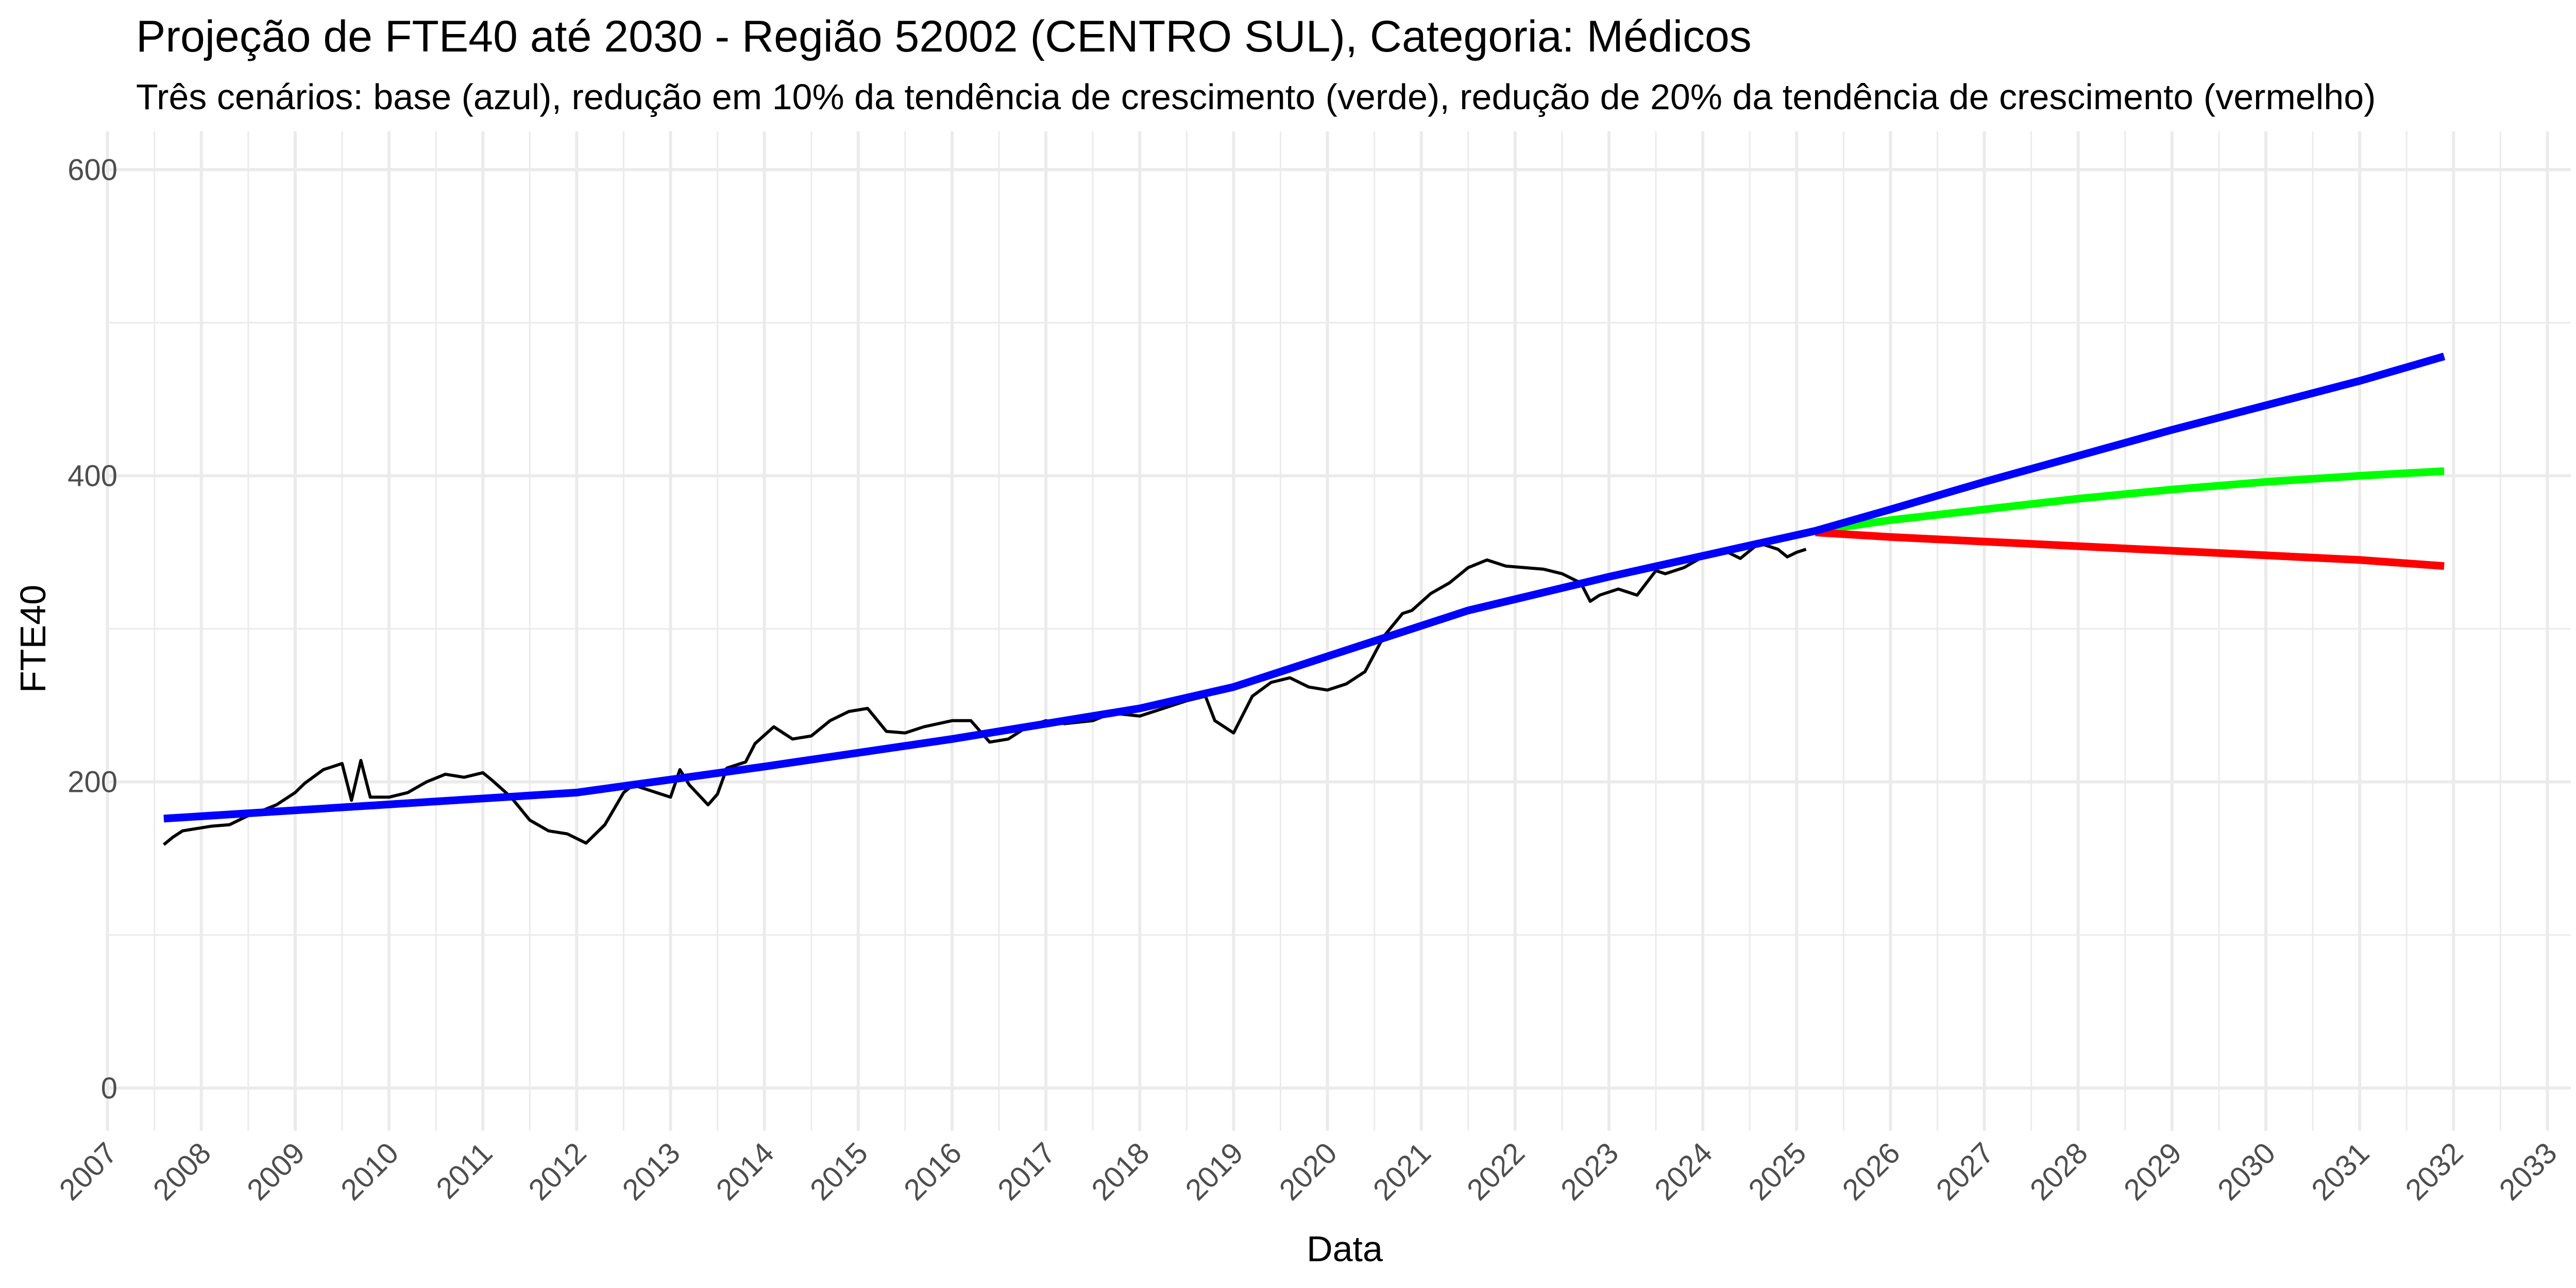  Describe the element at coordinates (1496, 1171) in the screenshot. I see `x-tick-label: 2022` at that location.